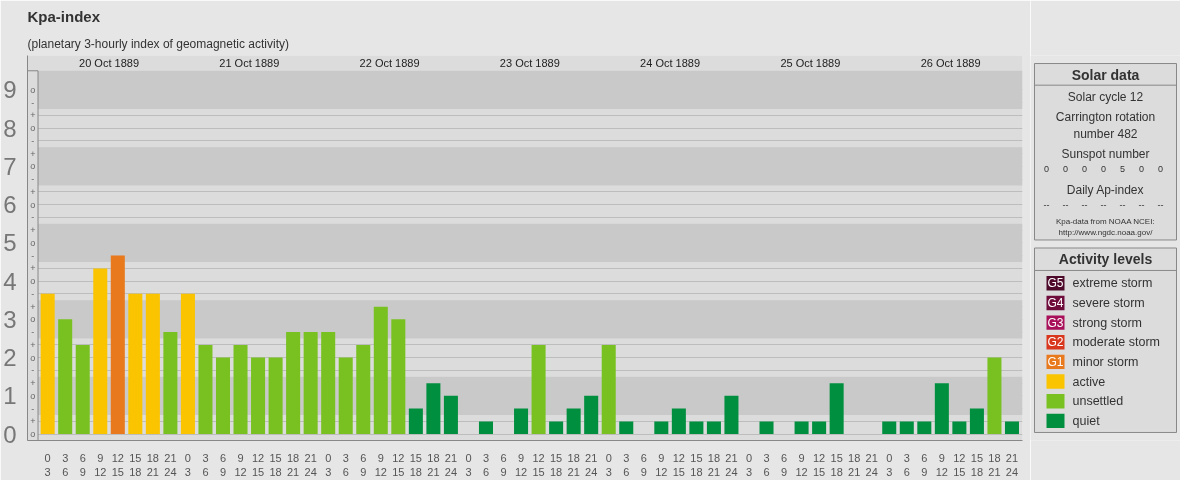  Describe the element at coordinates (1105, 97) in the screenshot. I see `text: Solar cycle 12` at that location.